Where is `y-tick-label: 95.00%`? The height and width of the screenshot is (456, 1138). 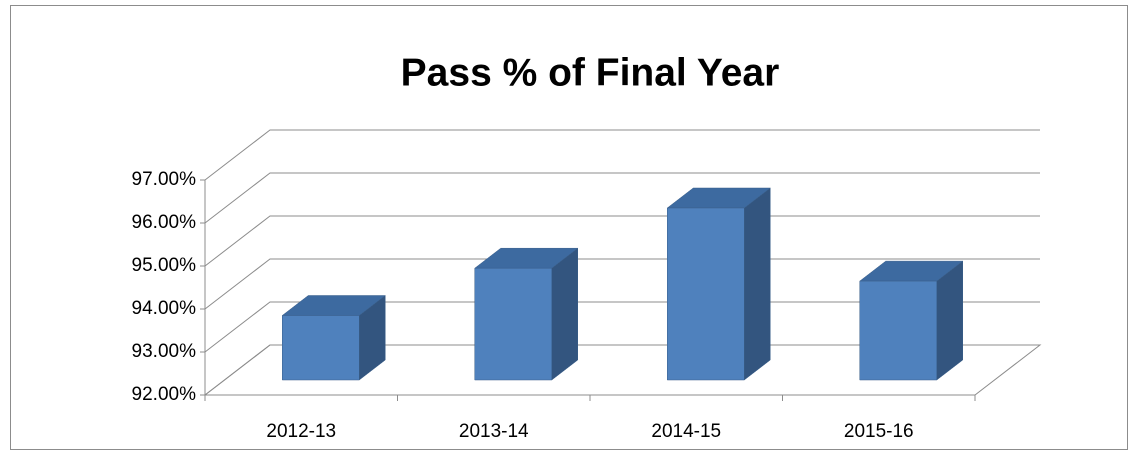
y-tick-label: 95.00% is located at coordinates (164, 265).